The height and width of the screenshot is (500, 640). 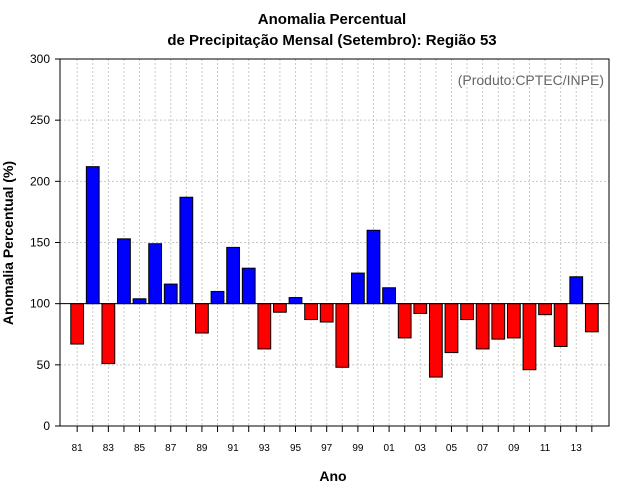 I want to click on bar-2013, so click(x=576, y=290).